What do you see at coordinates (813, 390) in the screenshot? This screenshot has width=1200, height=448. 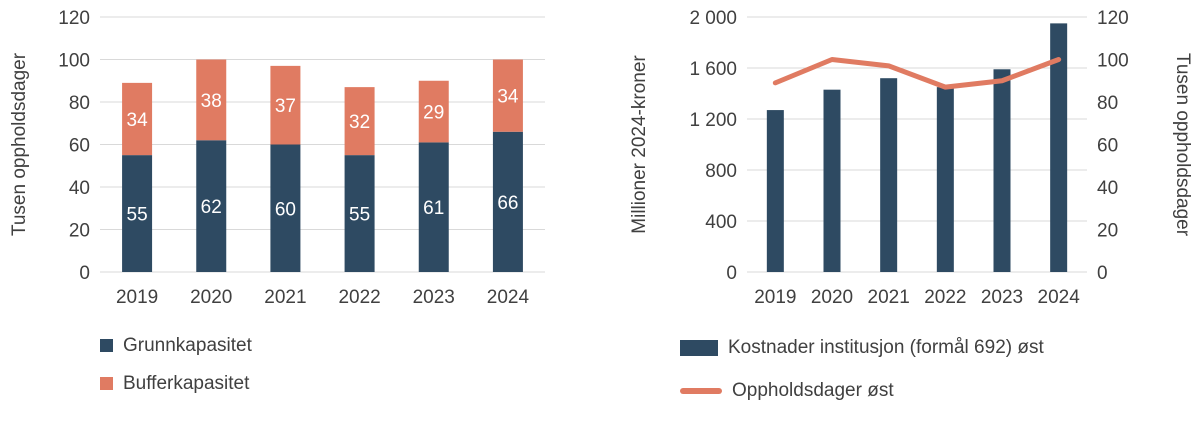 I see `oppholdsdager-label: Oppholdsdager øst` at bounding box center [813, 390].